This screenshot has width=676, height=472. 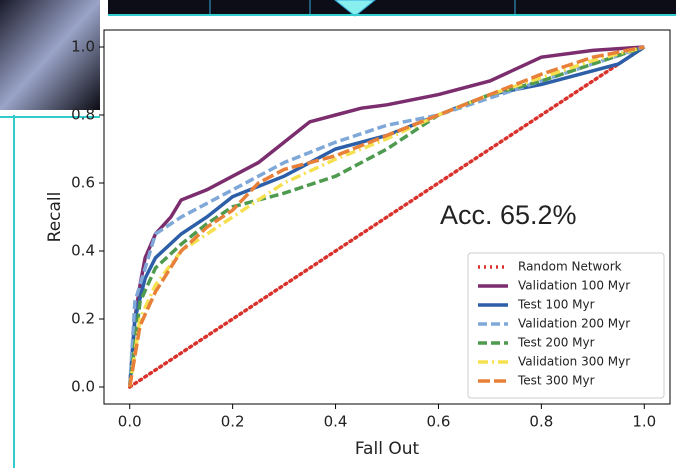 What do you see at coordinates (83, 387) in the screenshot?
I see `y-tick-label: 0.0` at bounding box center [83, 387].